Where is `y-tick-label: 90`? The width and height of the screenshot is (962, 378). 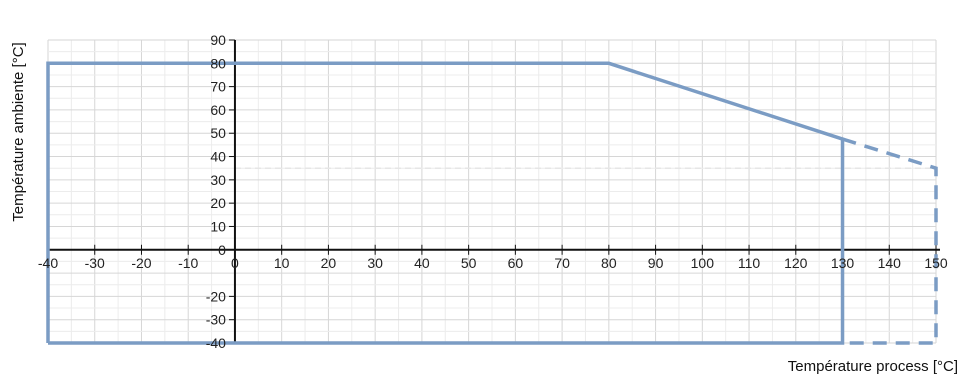
y-tick-label: 90 is located at coordinates (218, 40).